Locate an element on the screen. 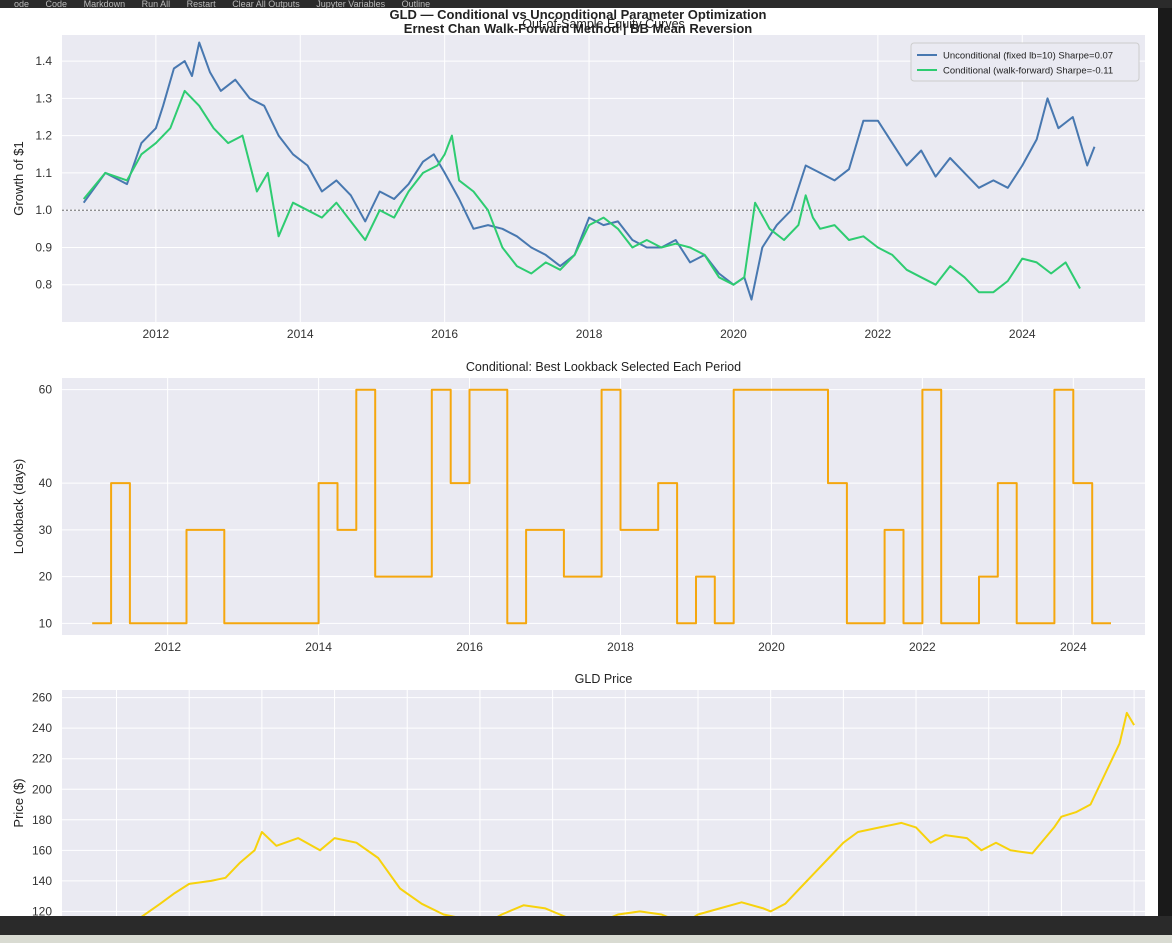  status-strip is located at coordinates (586, 939).